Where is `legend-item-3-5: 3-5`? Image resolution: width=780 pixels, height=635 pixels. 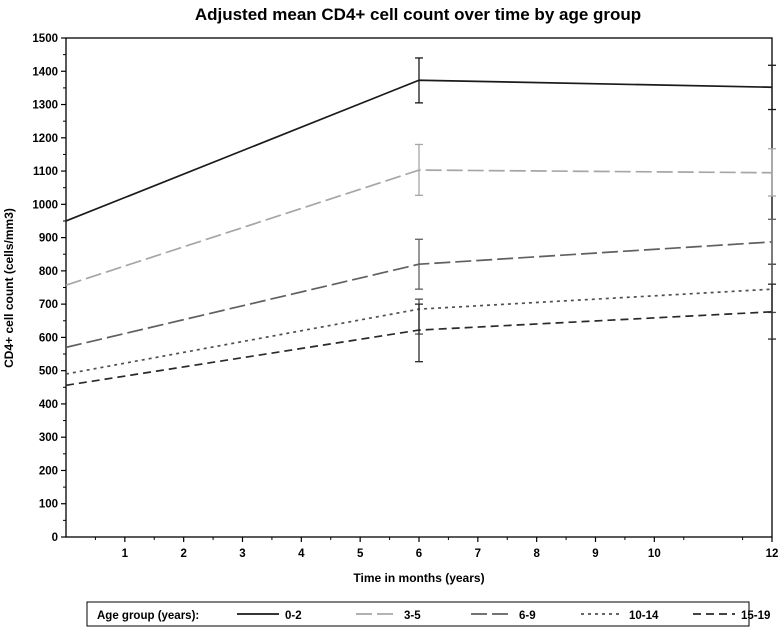 legend-item-3-5: 3-5 is located at coordinates (388, 616).